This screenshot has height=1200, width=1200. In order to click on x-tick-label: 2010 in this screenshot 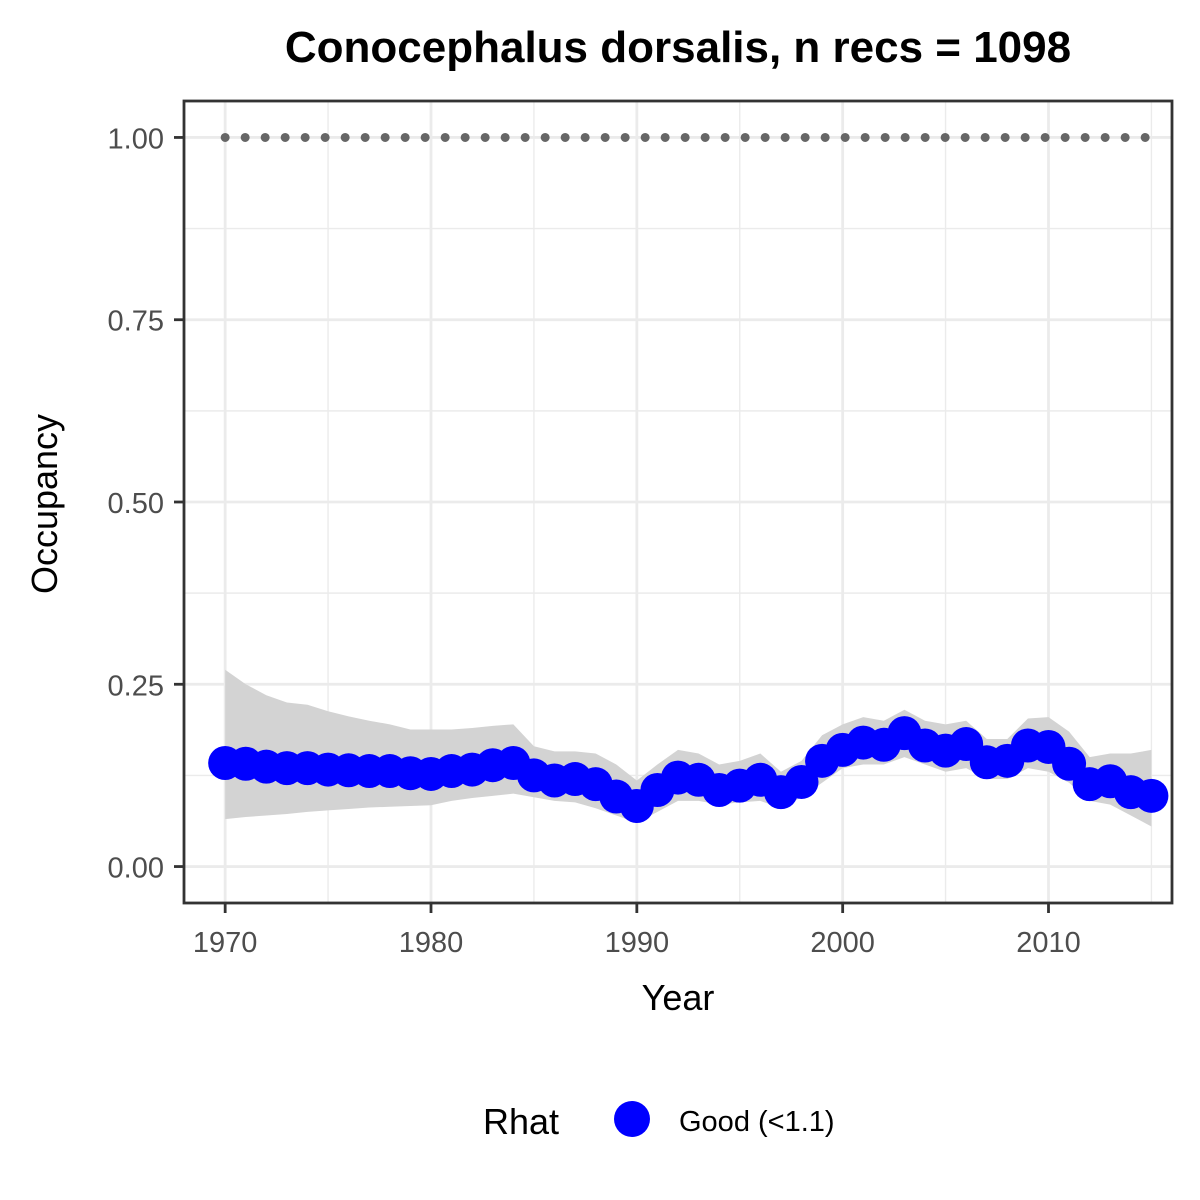, I will do `click(1048, 943)`.